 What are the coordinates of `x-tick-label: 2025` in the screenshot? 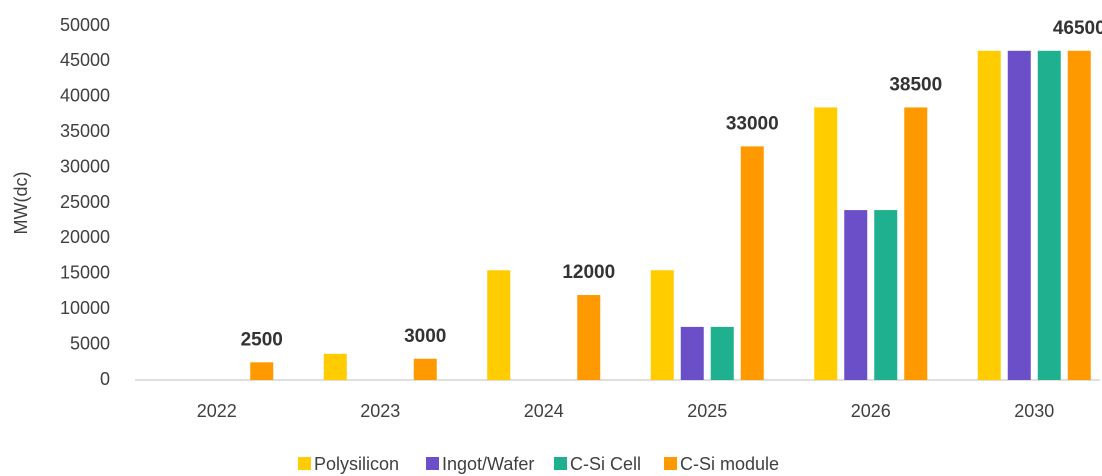 It's located at (707, 411).